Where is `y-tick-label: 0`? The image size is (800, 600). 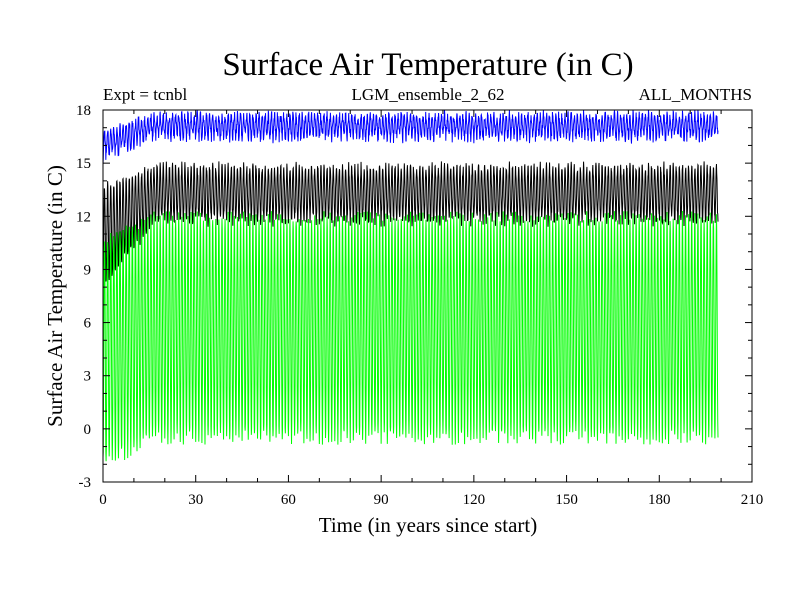
y-tick-label: 0 is located at coordinates (88, 430).